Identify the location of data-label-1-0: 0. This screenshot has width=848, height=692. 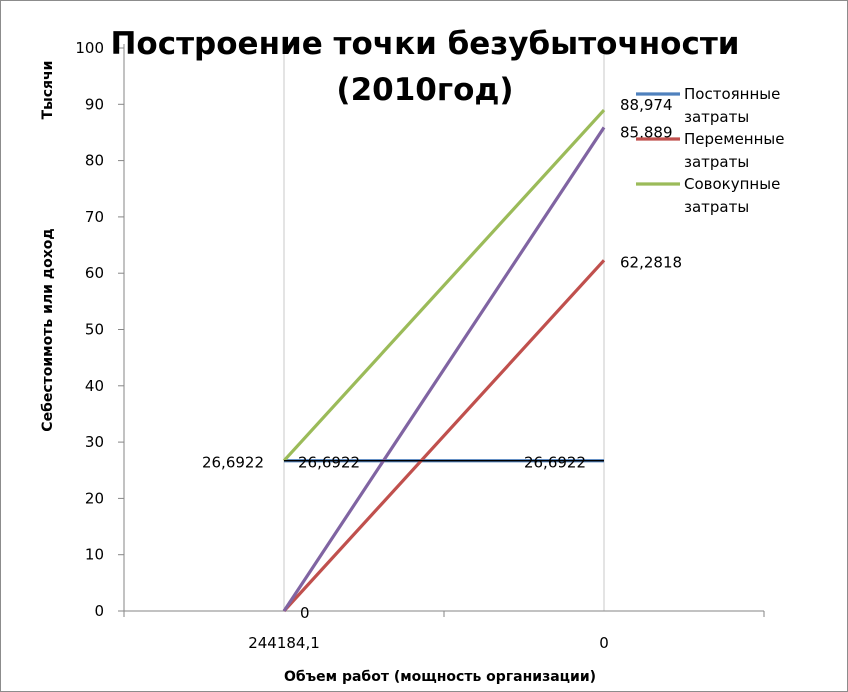
(305, 613).